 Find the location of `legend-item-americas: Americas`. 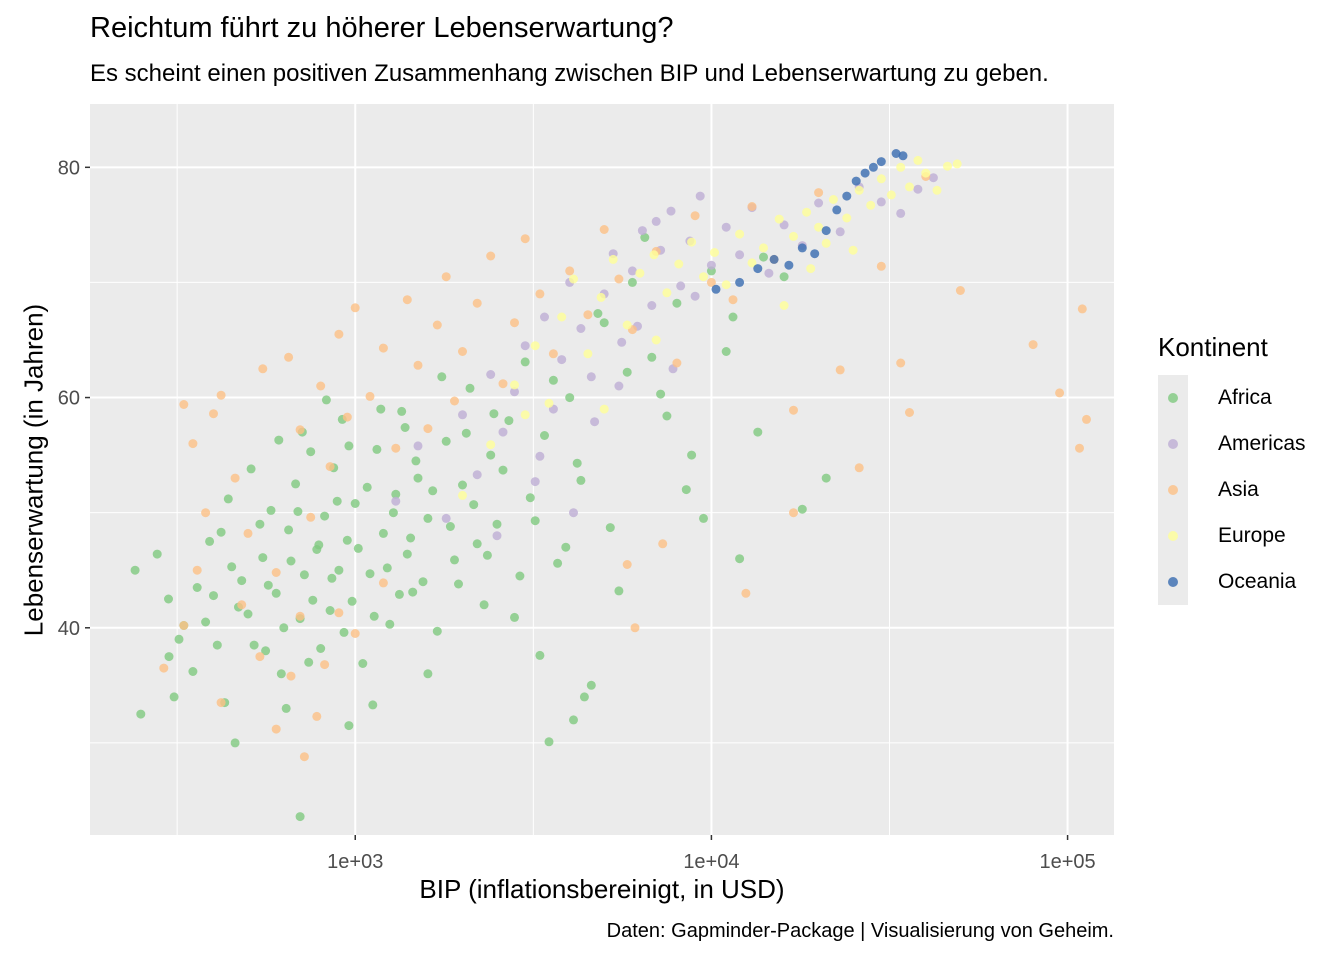

legend-item-americas: Americas is located at coordinates (1232, 444).